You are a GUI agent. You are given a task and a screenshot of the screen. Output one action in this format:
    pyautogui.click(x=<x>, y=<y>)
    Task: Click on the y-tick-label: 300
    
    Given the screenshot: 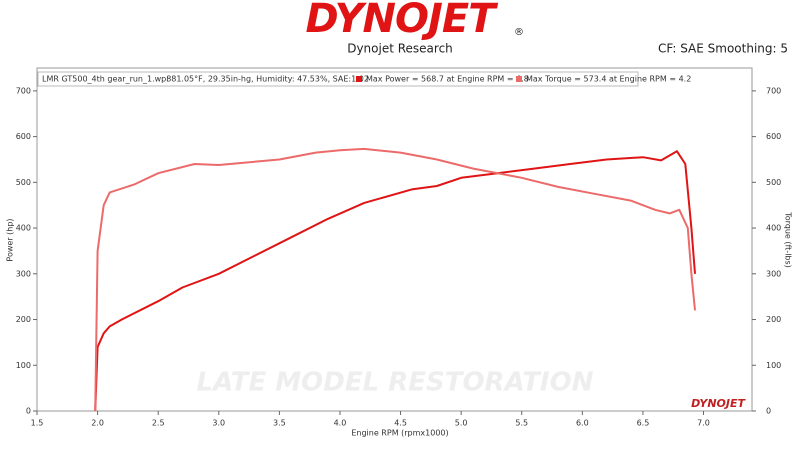 What is the action you would take?
    pyautogui.click(x=23, y=273)
    